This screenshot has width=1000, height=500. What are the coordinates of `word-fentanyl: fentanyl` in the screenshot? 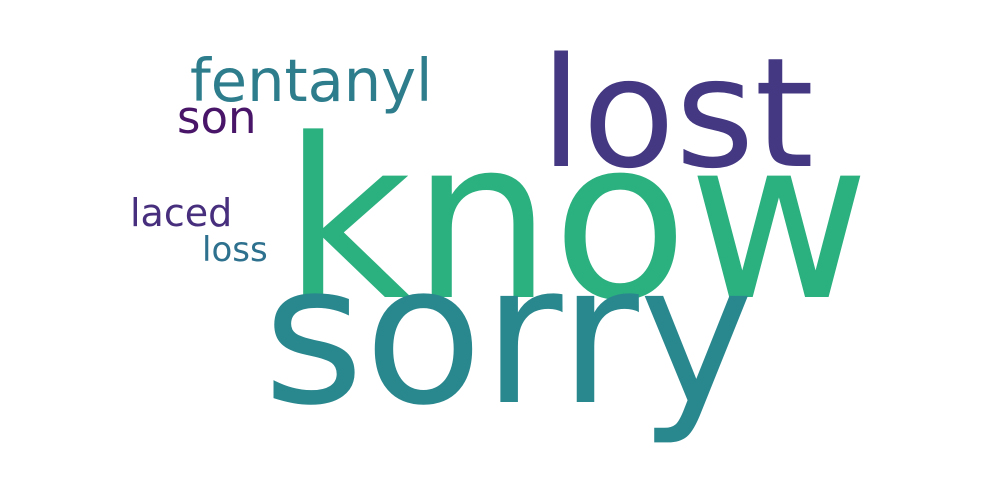 It's located at (311, 80).